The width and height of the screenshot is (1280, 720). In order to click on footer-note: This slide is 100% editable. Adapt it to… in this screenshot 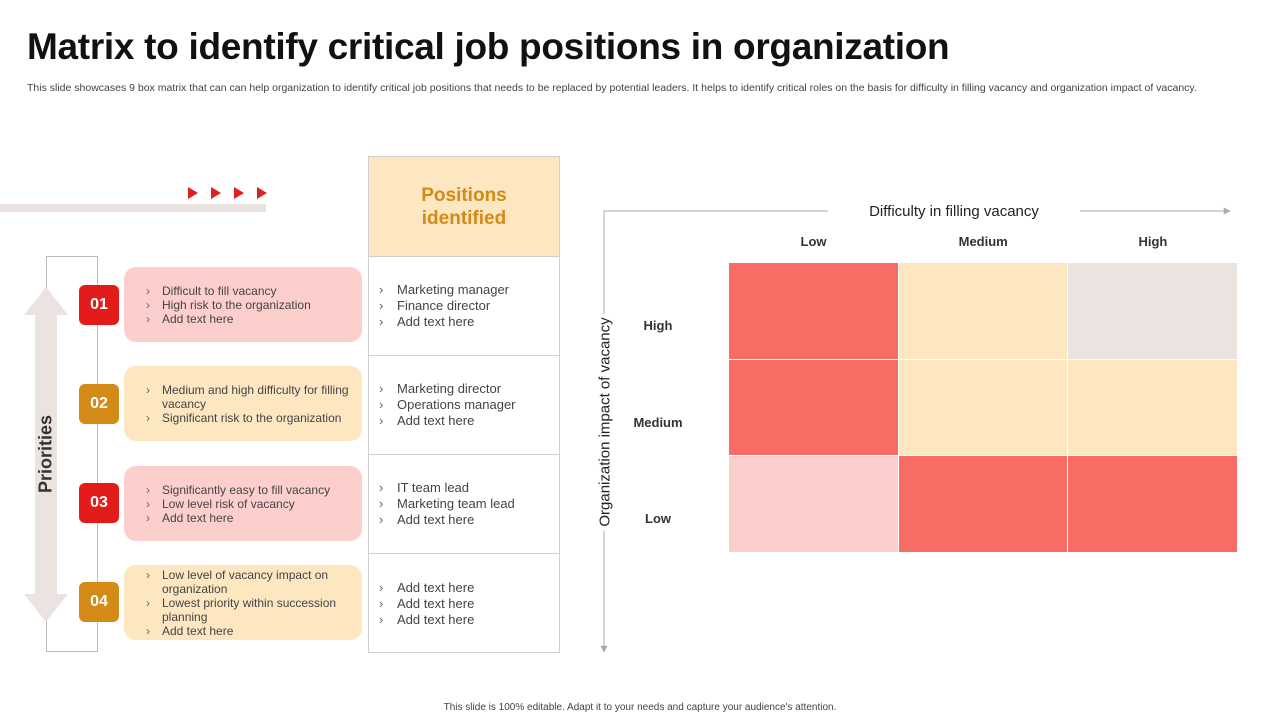, I will do `click(640, 707)`.